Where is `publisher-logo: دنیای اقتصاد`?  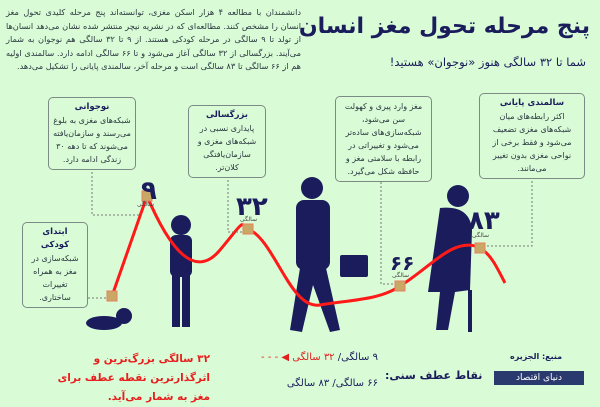
publisher-logo: دنیای اقتصاد is located at coordinates (539, 378).